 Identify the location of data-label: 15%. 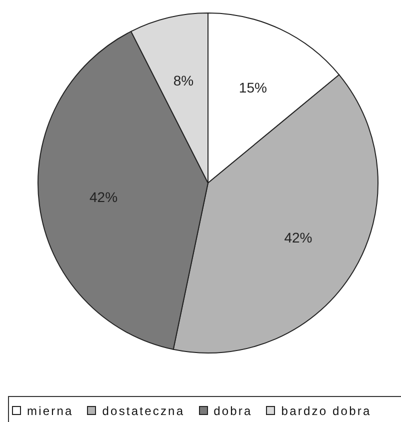
(252, 88).